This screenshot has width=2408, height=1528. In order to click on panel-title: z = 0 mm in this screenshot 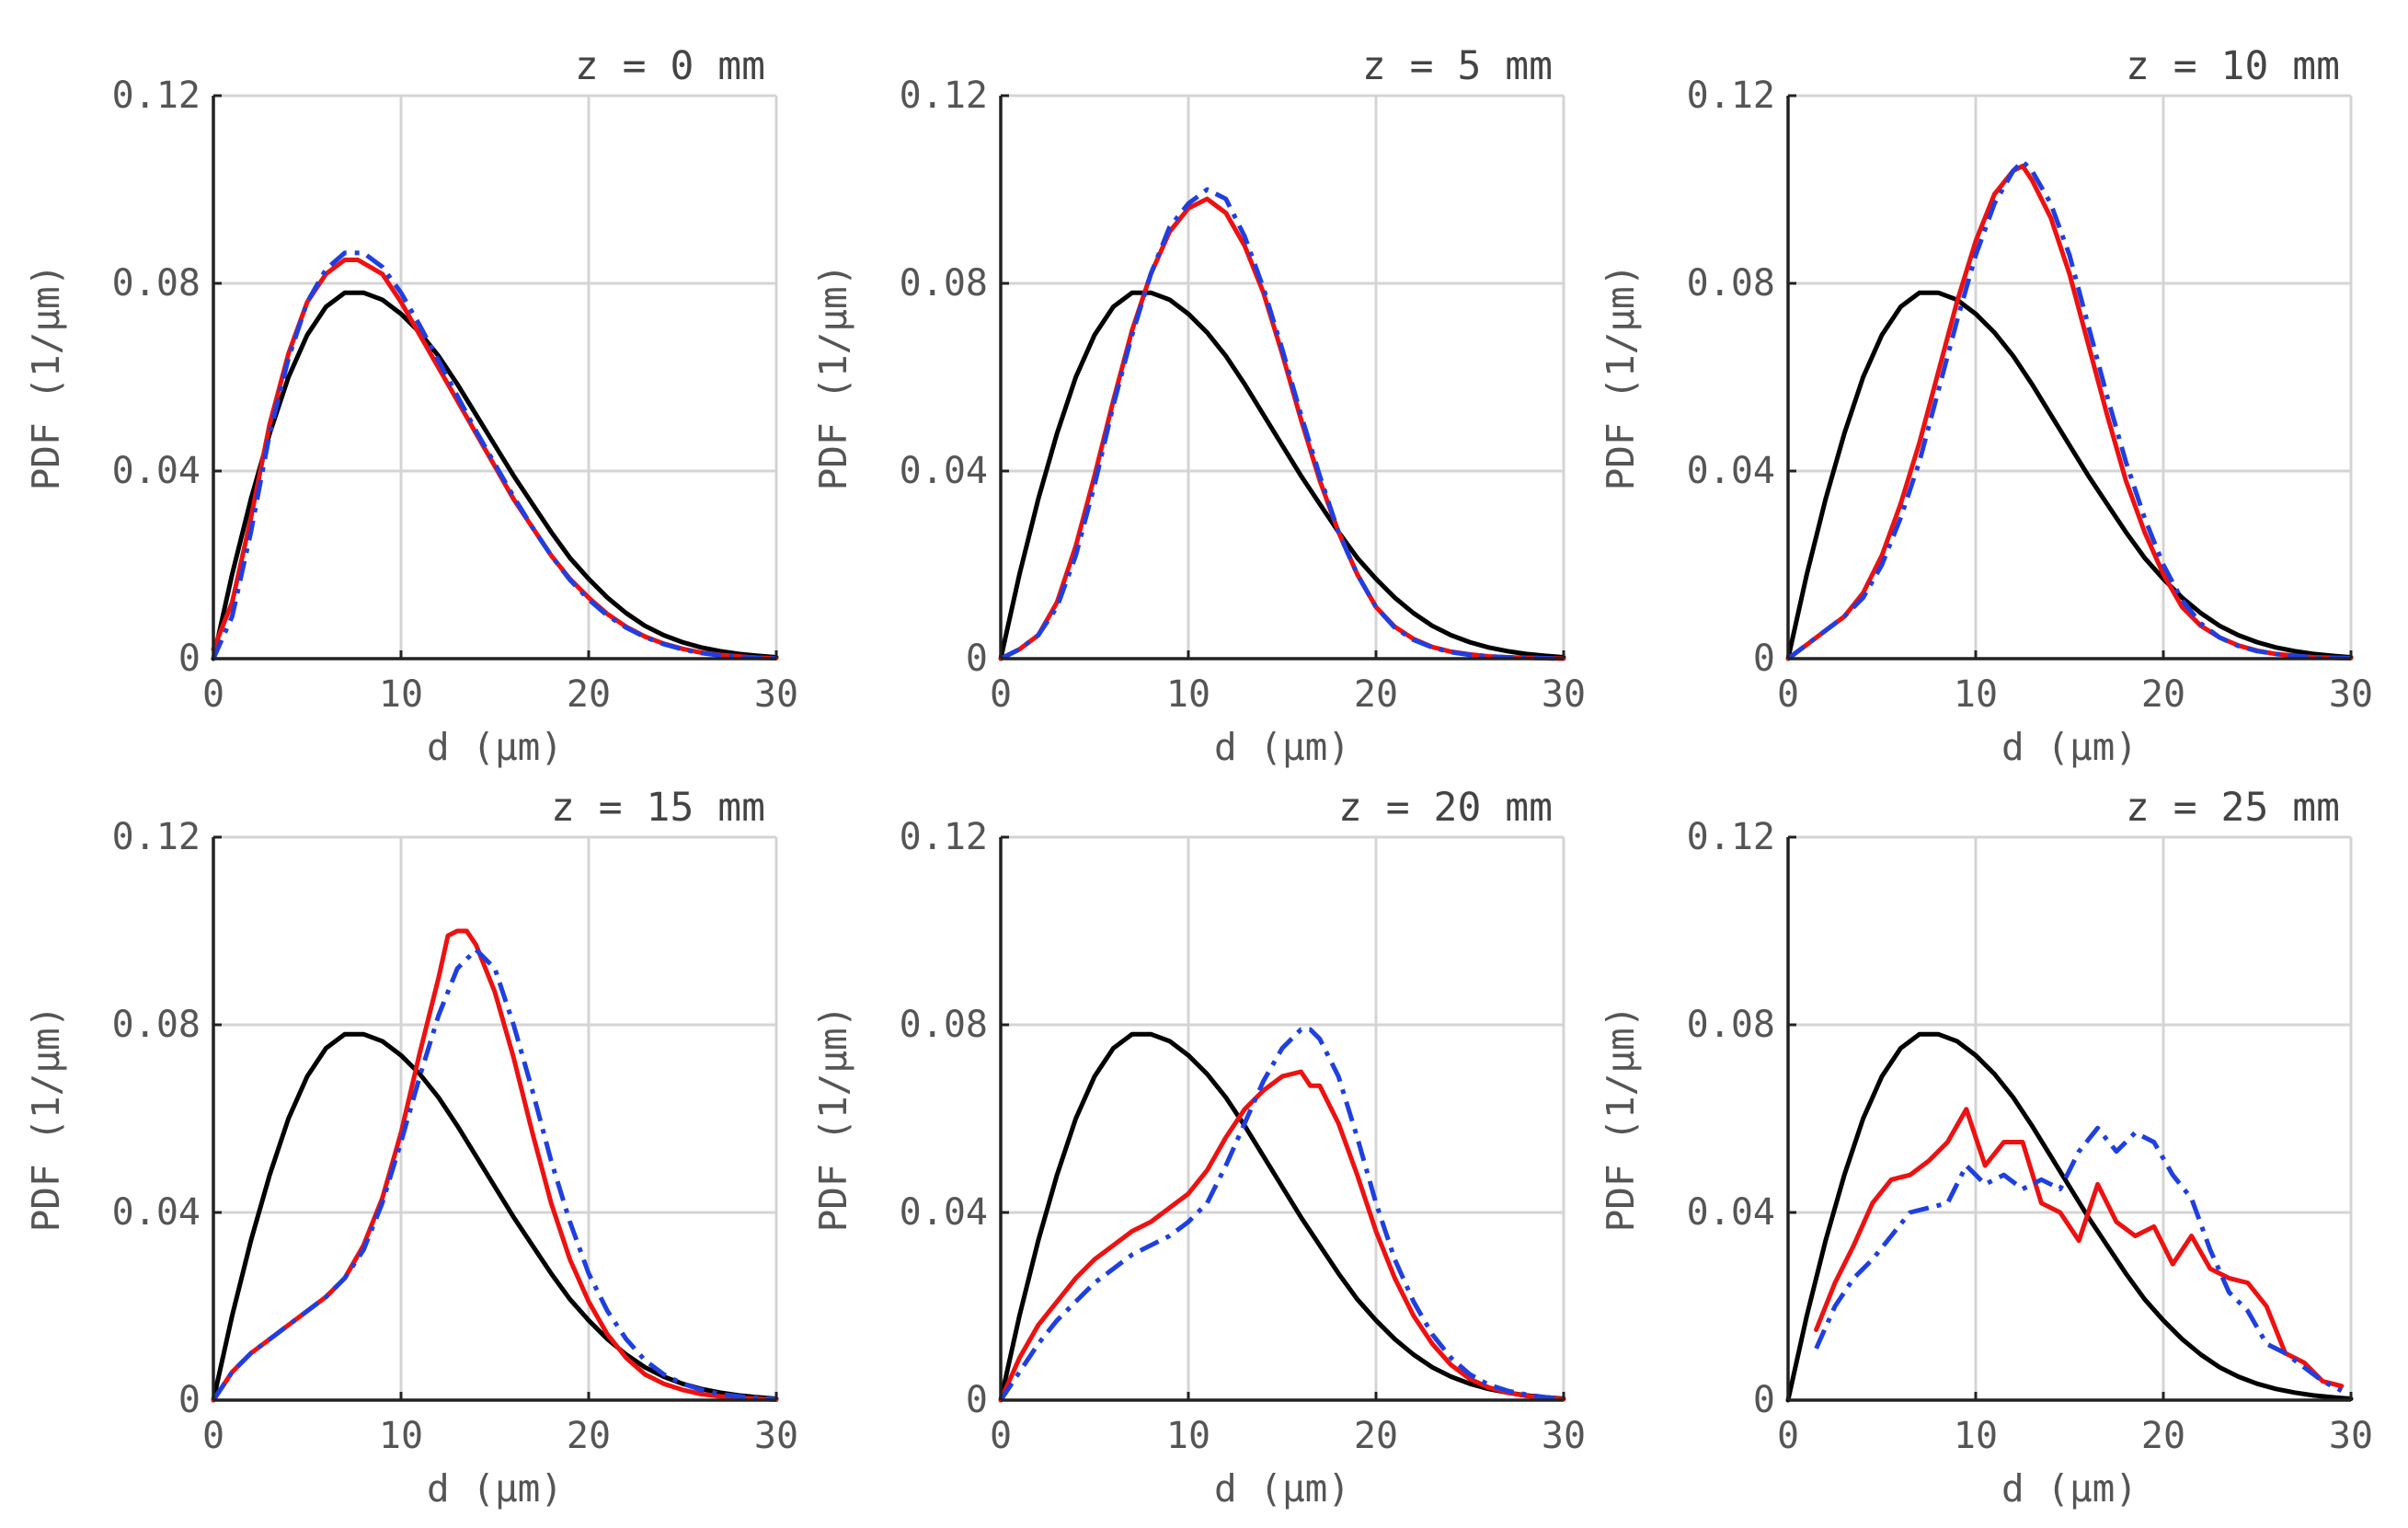, I will do `click(670, 66)`.